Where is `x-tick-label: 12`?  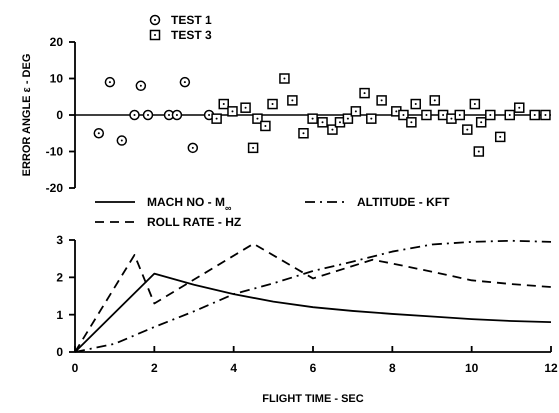 x-tick-label: 12 is located at coordinates (551, 368).